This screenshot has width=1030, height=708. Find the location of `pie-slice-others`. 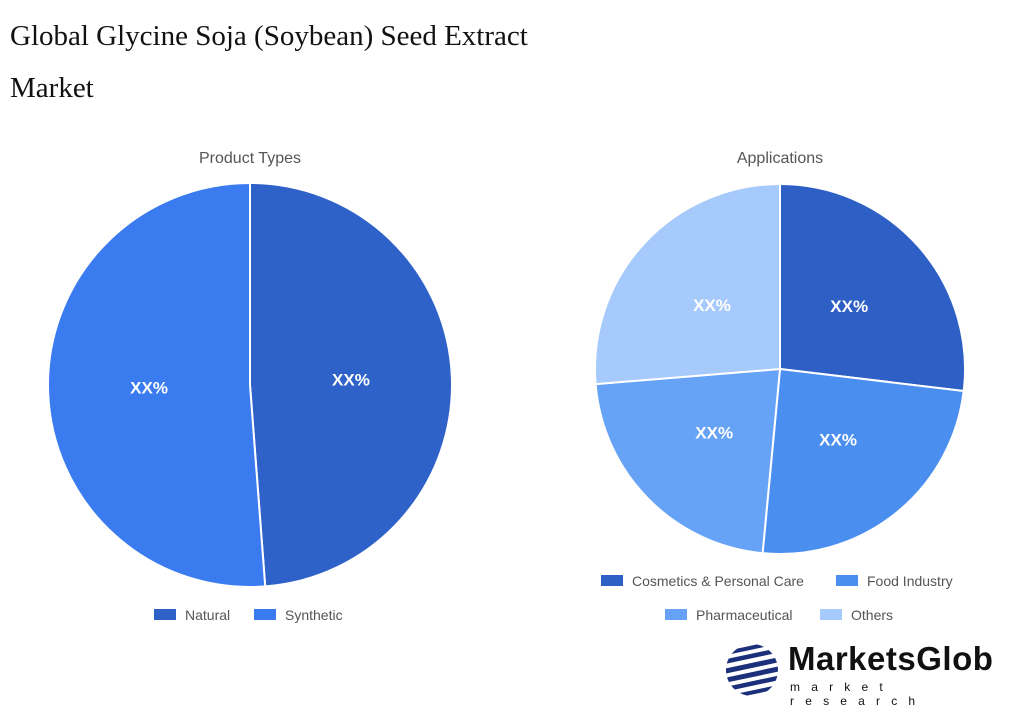

pie-slice-others is located at coordinates (687, 284).